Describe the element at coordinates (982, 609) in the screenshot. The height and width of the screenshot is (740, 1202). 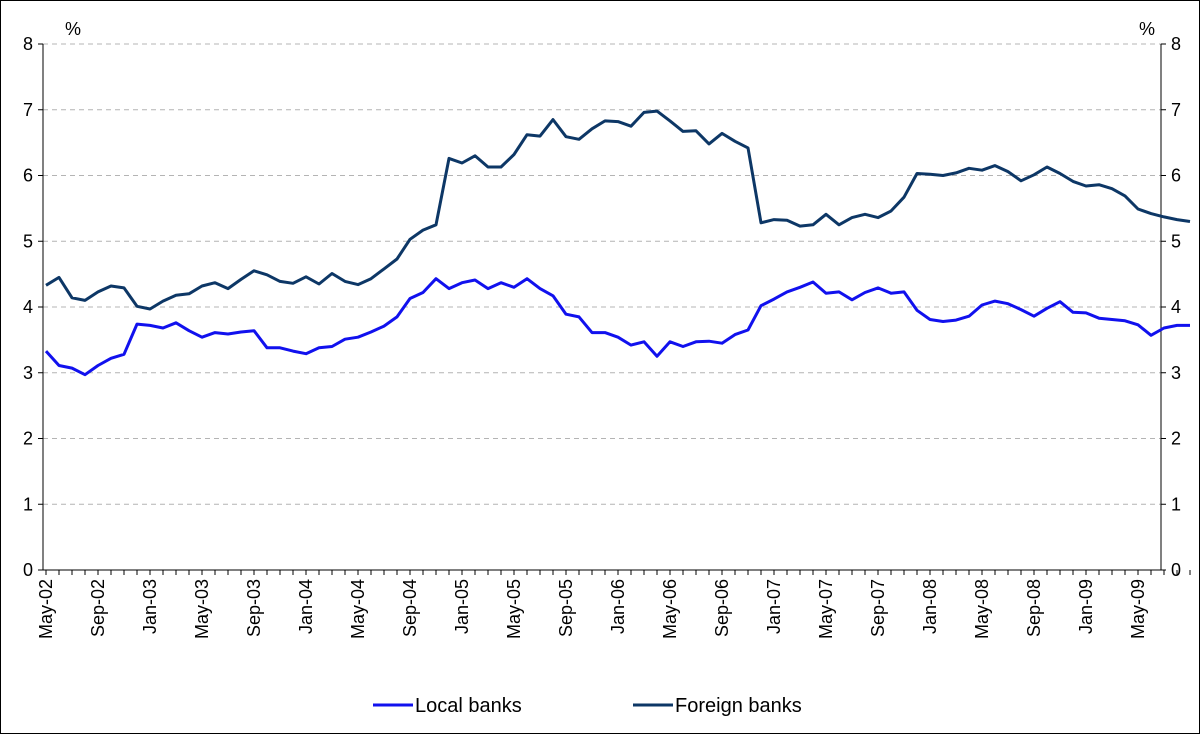
I see `x-tick-label: May-08` at that location.